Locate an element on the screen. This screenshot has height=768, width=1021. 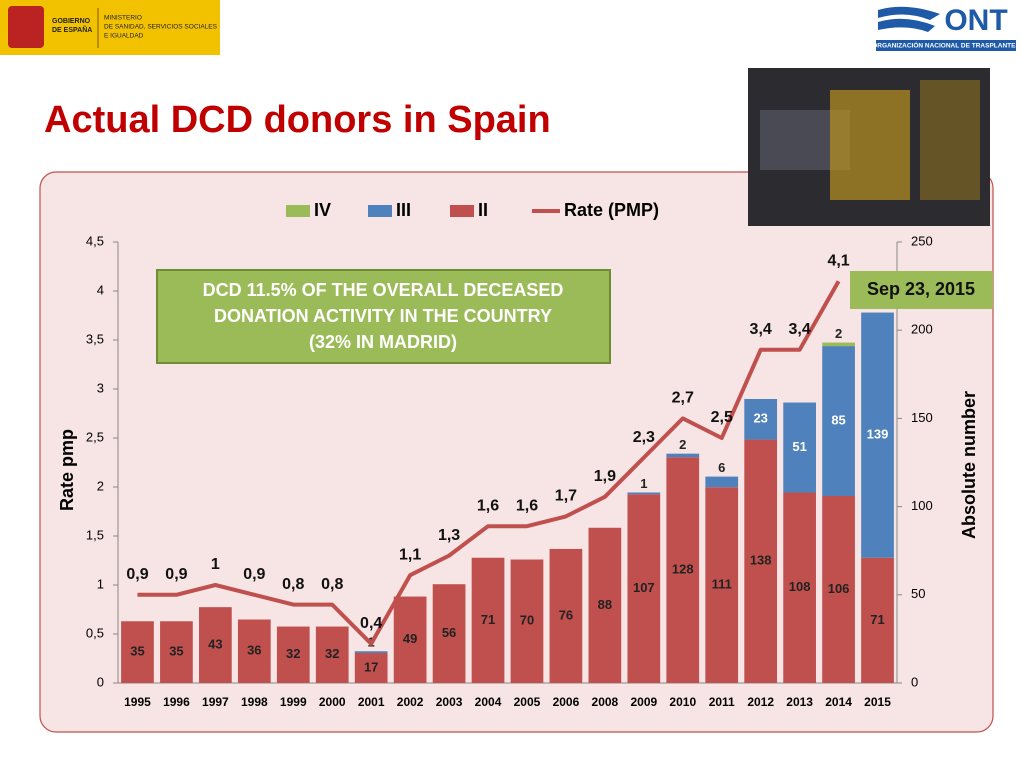
legend-label: III is located at coordinates (403, 210).